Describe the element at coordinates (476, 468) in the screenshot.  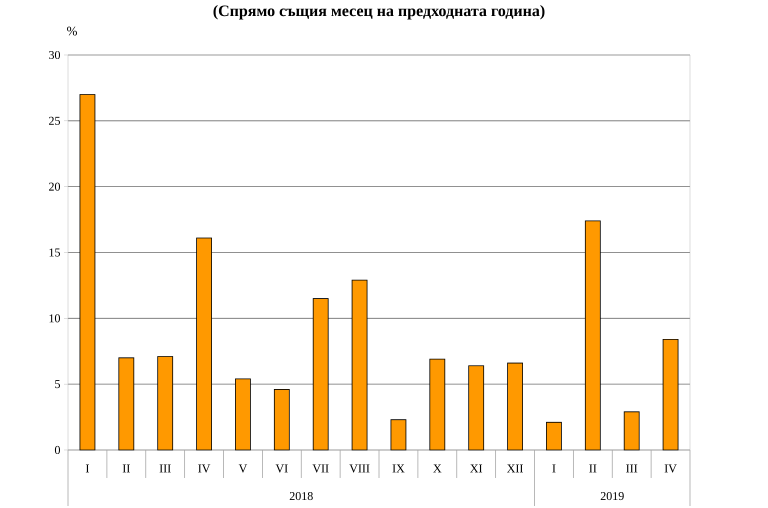
I see `x-tick-label: XI` at that location.